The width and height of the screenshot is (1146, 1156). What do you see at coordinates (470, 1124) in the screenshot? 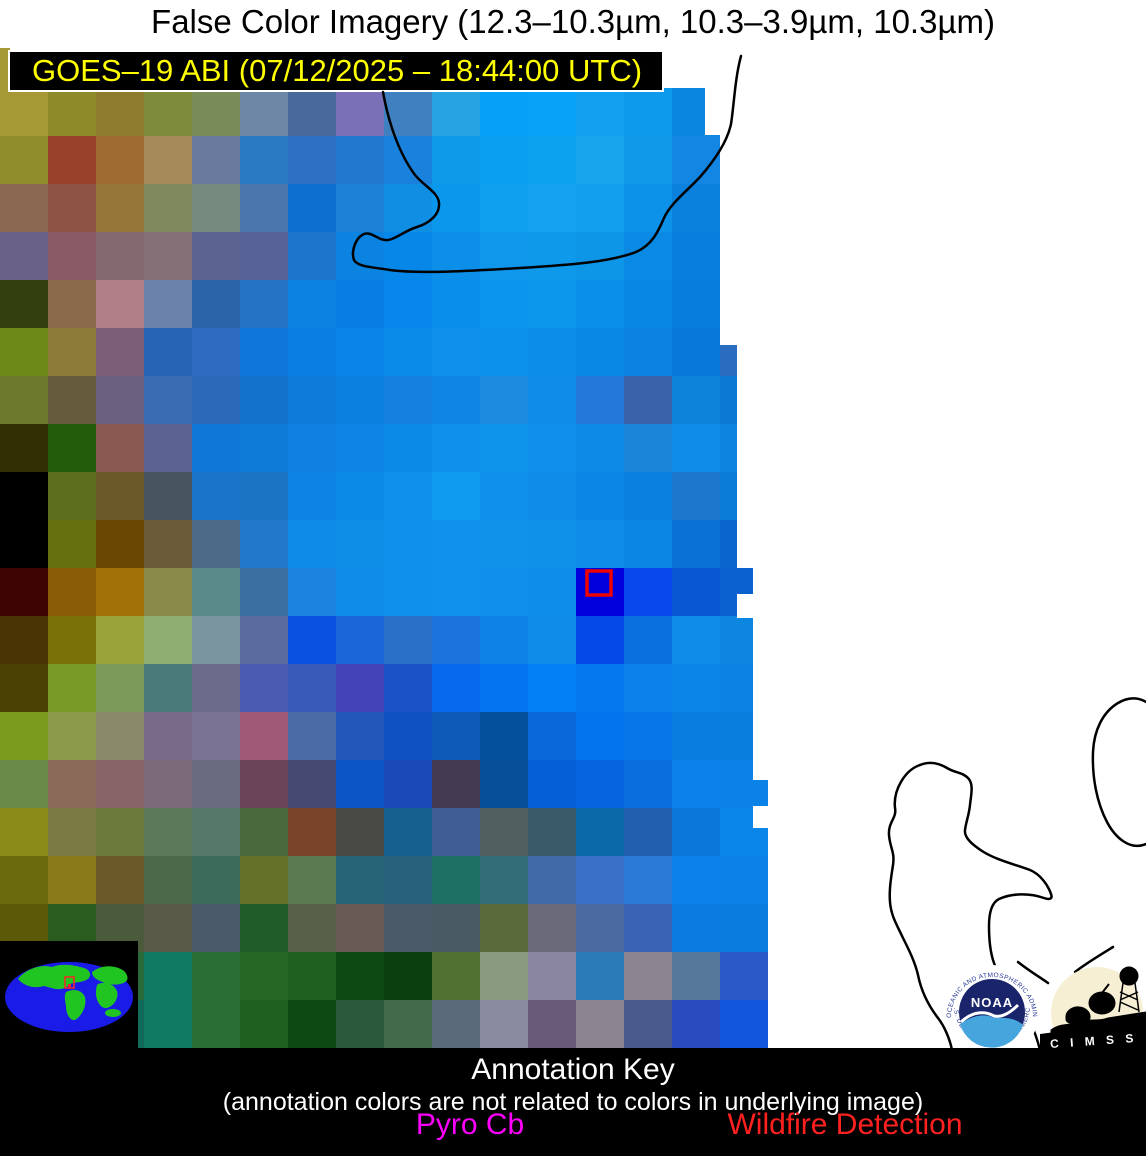
I see `legend-pyro-cb: Pyro Cb` at bounding box center [470, 1124].